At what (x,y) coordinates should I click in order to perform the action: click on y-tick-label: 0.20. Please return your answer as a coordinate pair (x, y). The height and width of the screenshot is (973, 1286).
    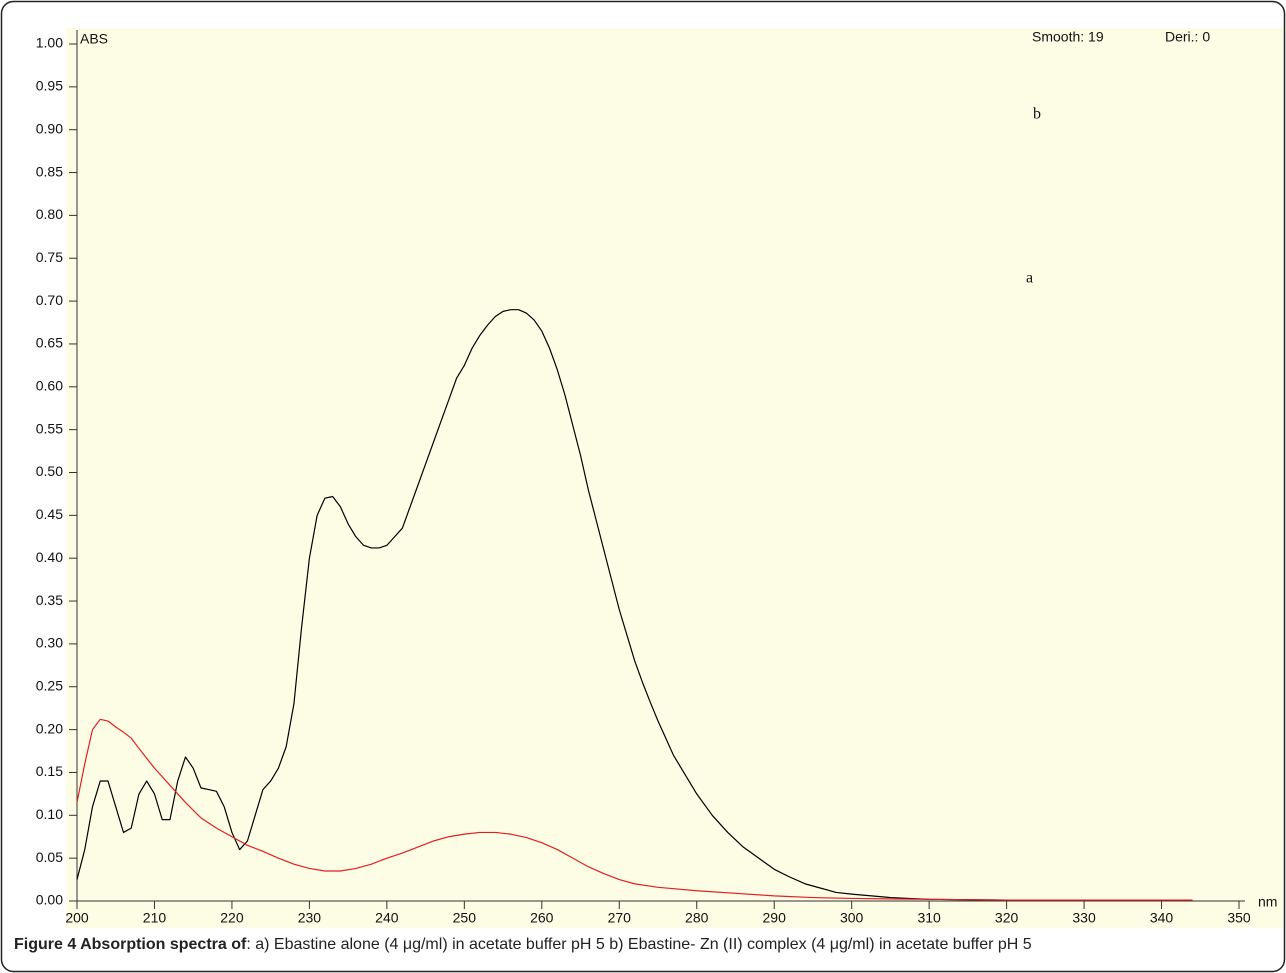
    Looking at the image, I should click on (49, 728).